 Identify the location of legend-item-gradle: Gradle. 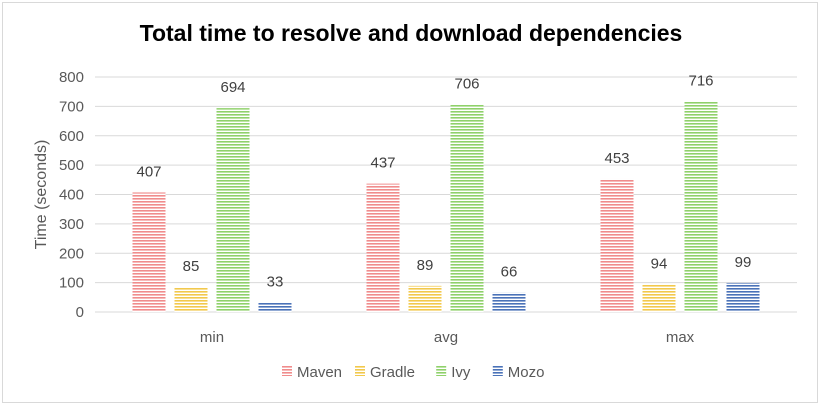
(385, 372).